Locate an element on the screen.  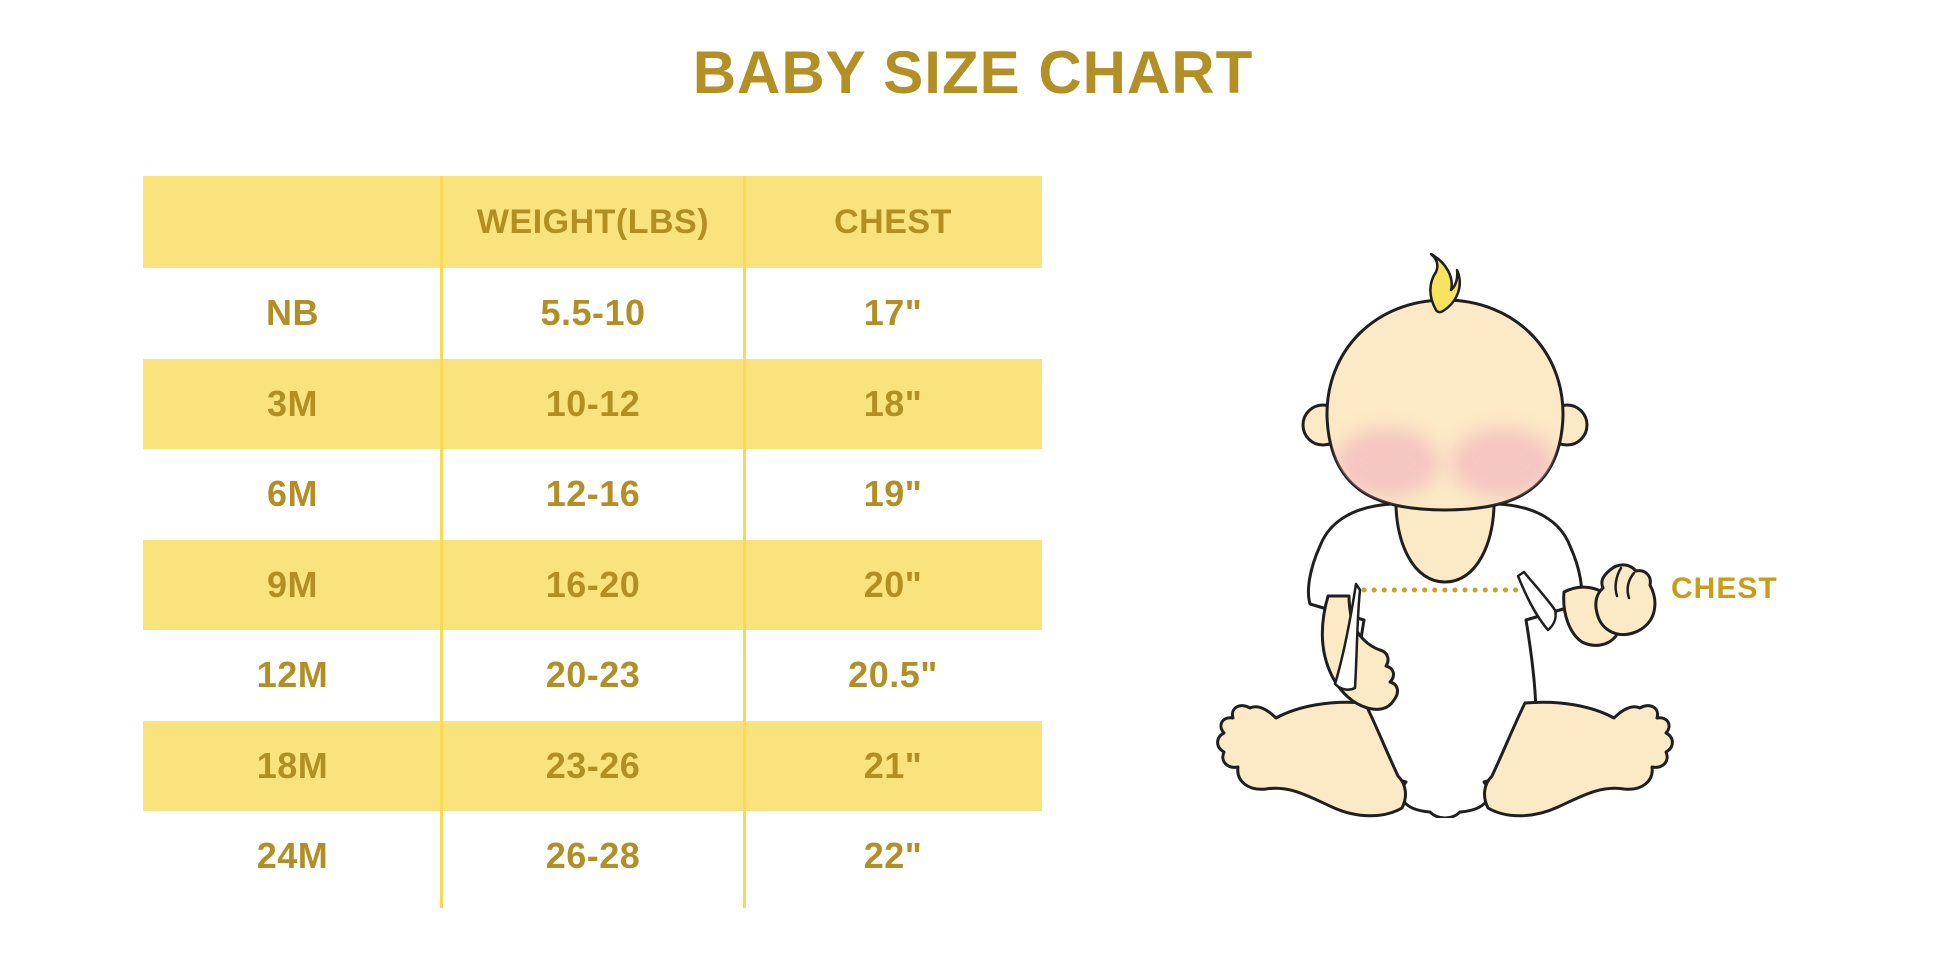
cell-chest: 22" is located at coordinates (893, 856).